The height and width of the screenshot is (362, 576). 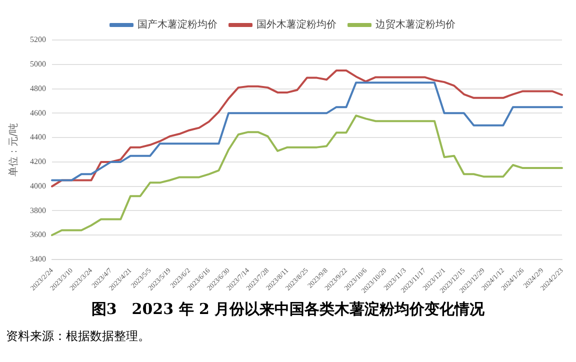 I want to click on y-tick-label: 4200, so click(x=38, y=161).